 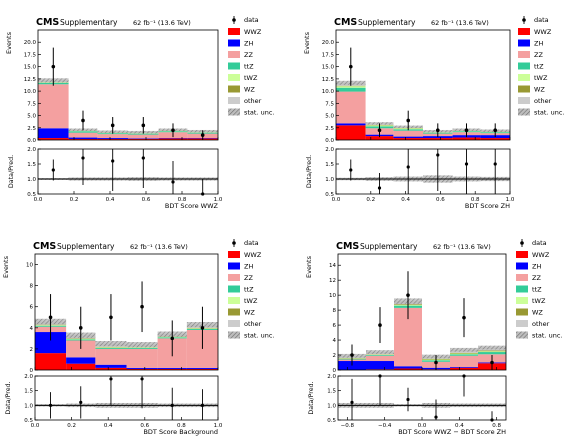 What do you see at coordinates (32, 329) in the screenshot?
I see `y-tick-label: 4` at bounding box center [32, 329].